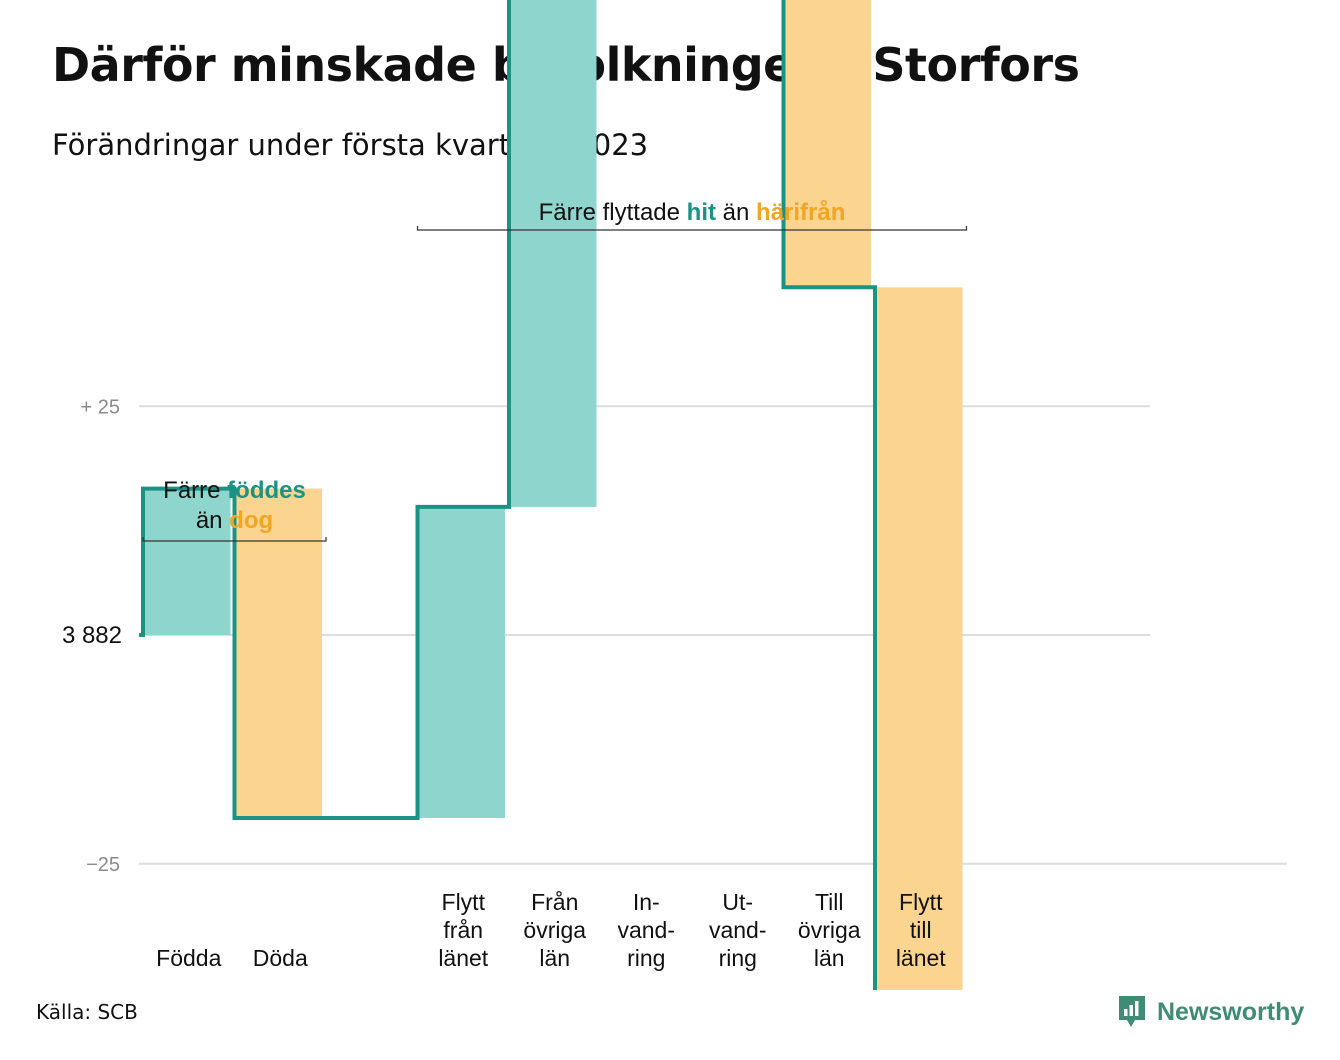 The width and height of the screenshot is (1340, 1060). Describe the element at coordinates (87, 1012) in the screenshot. I see `source-note: Källa: SCB` at that location.